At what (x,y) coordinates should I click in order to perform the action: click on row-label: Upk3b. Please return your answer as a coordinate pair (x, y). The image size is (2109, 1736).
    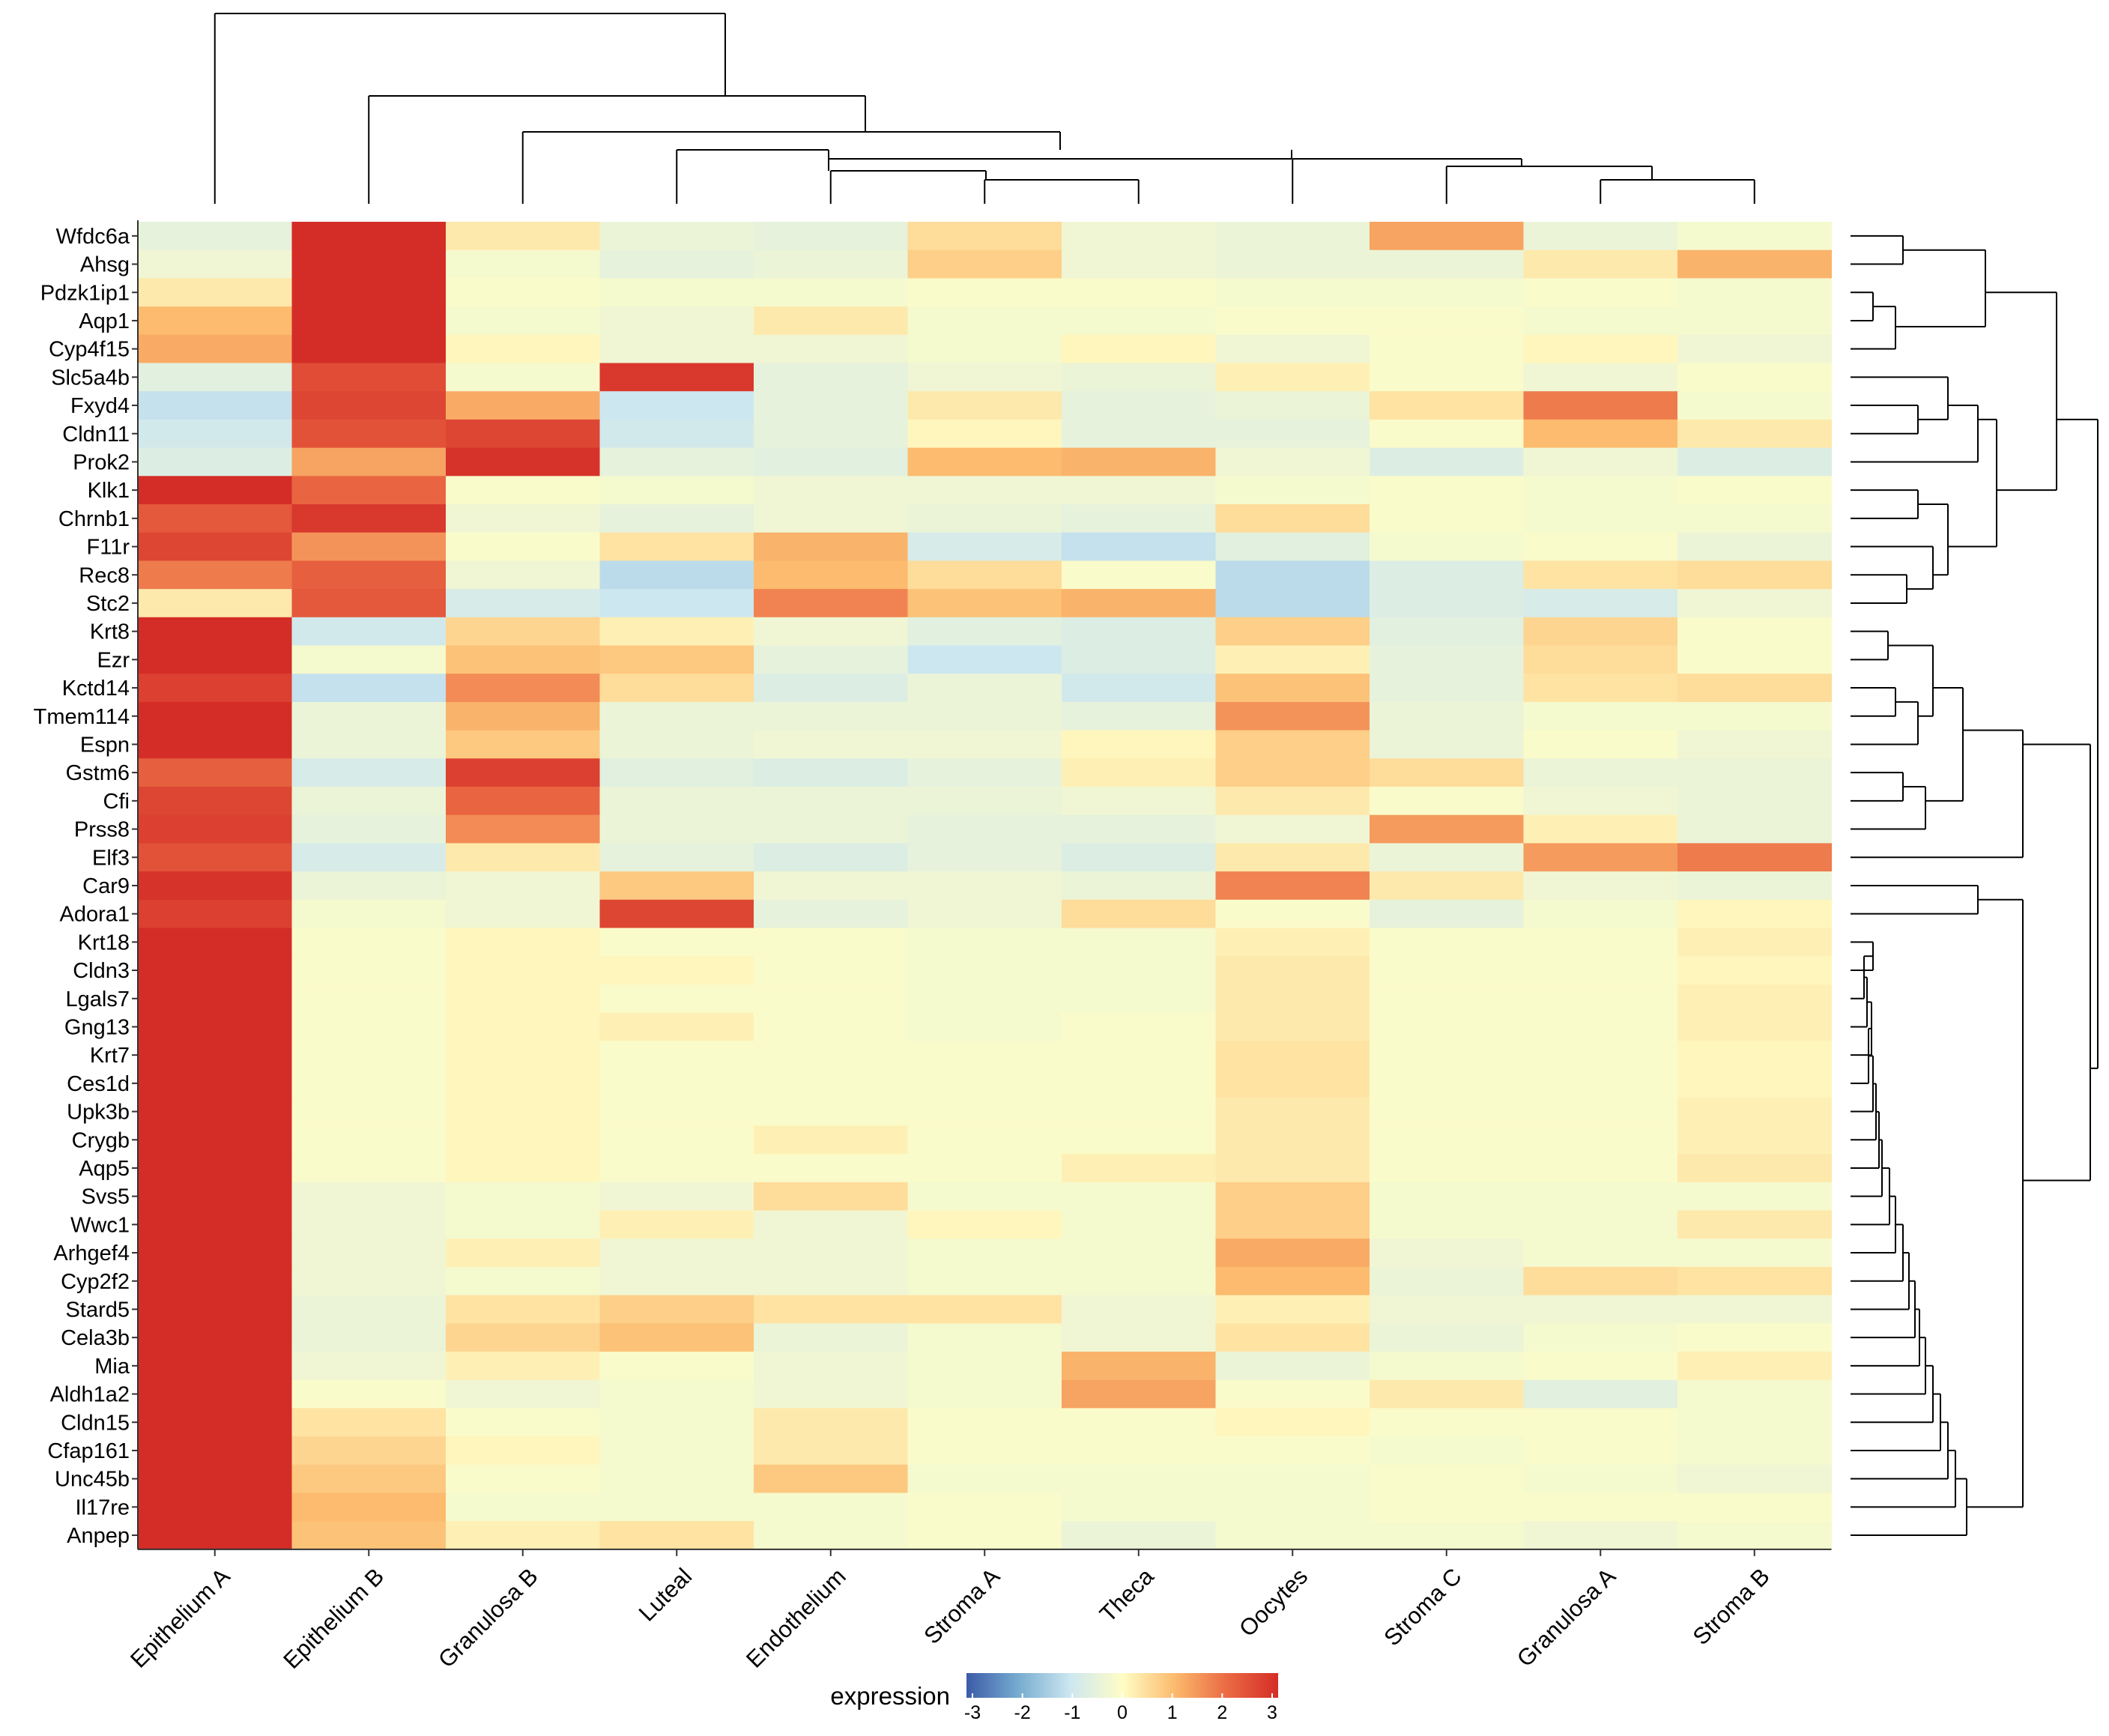
    Looking at the image, I should click on (99, 1113).